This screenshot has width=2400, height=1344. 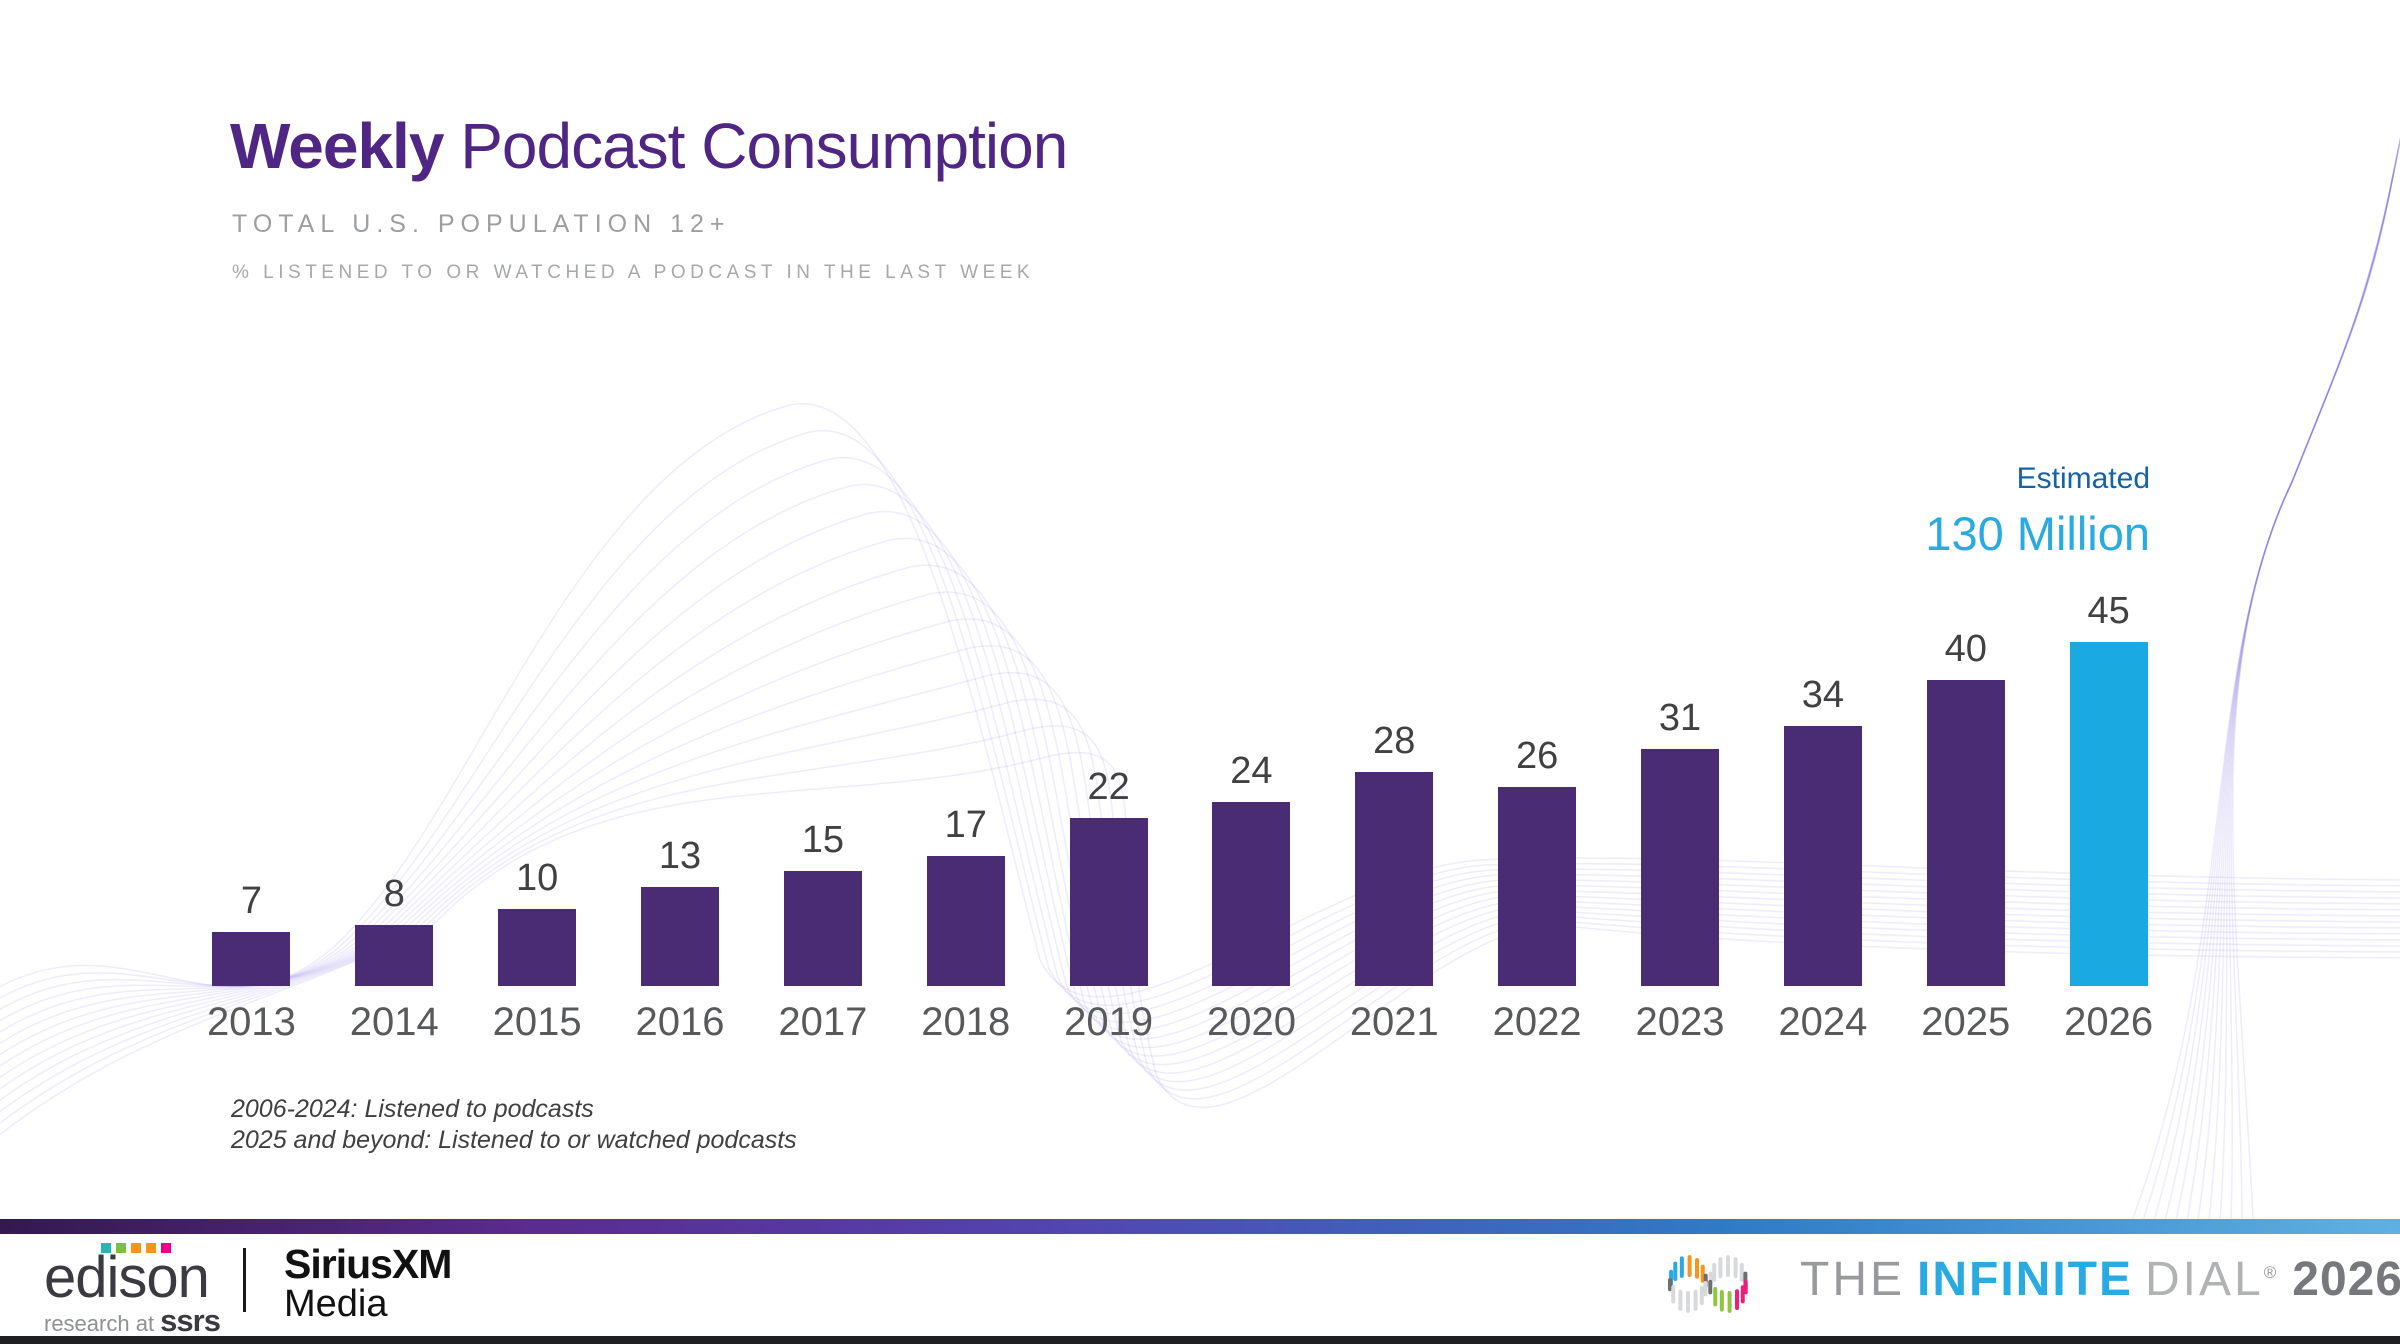 I want to click on estimated-annotation: Estimated 130 Million, so click(x=2037, y=511).